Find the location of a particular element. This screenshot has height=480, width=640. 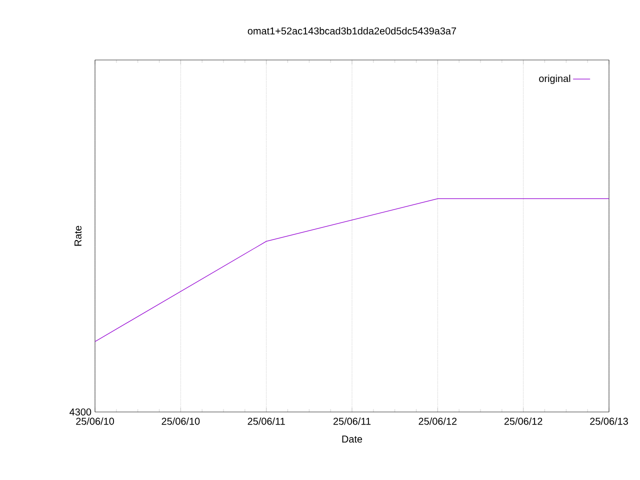

chart-title: omat1+52ac143bcad3b1dda2e0d5dc5439a3a7 is located at coordinates (352, 30).